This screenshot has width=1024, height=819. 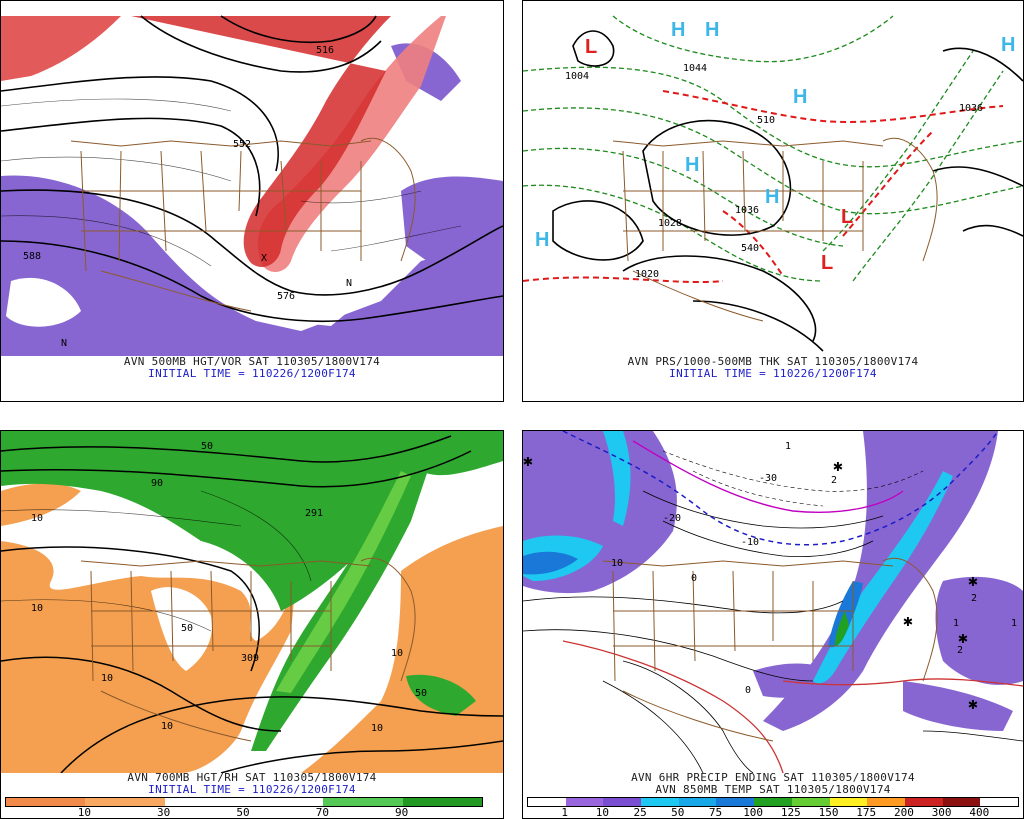 What do you see at coordinates (250, 658) in the screenshot?
I see `contour-label: 309` at bounding box center [250, 658].